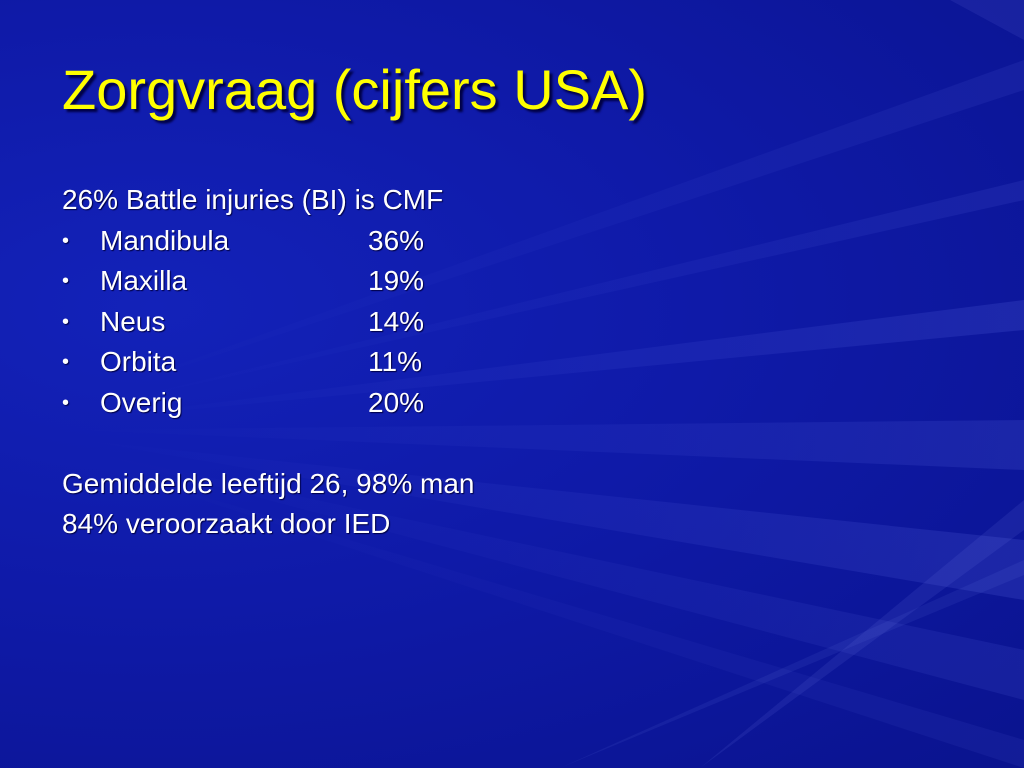  I want to click on list-item: • Neus 14%, so click(268, 322).